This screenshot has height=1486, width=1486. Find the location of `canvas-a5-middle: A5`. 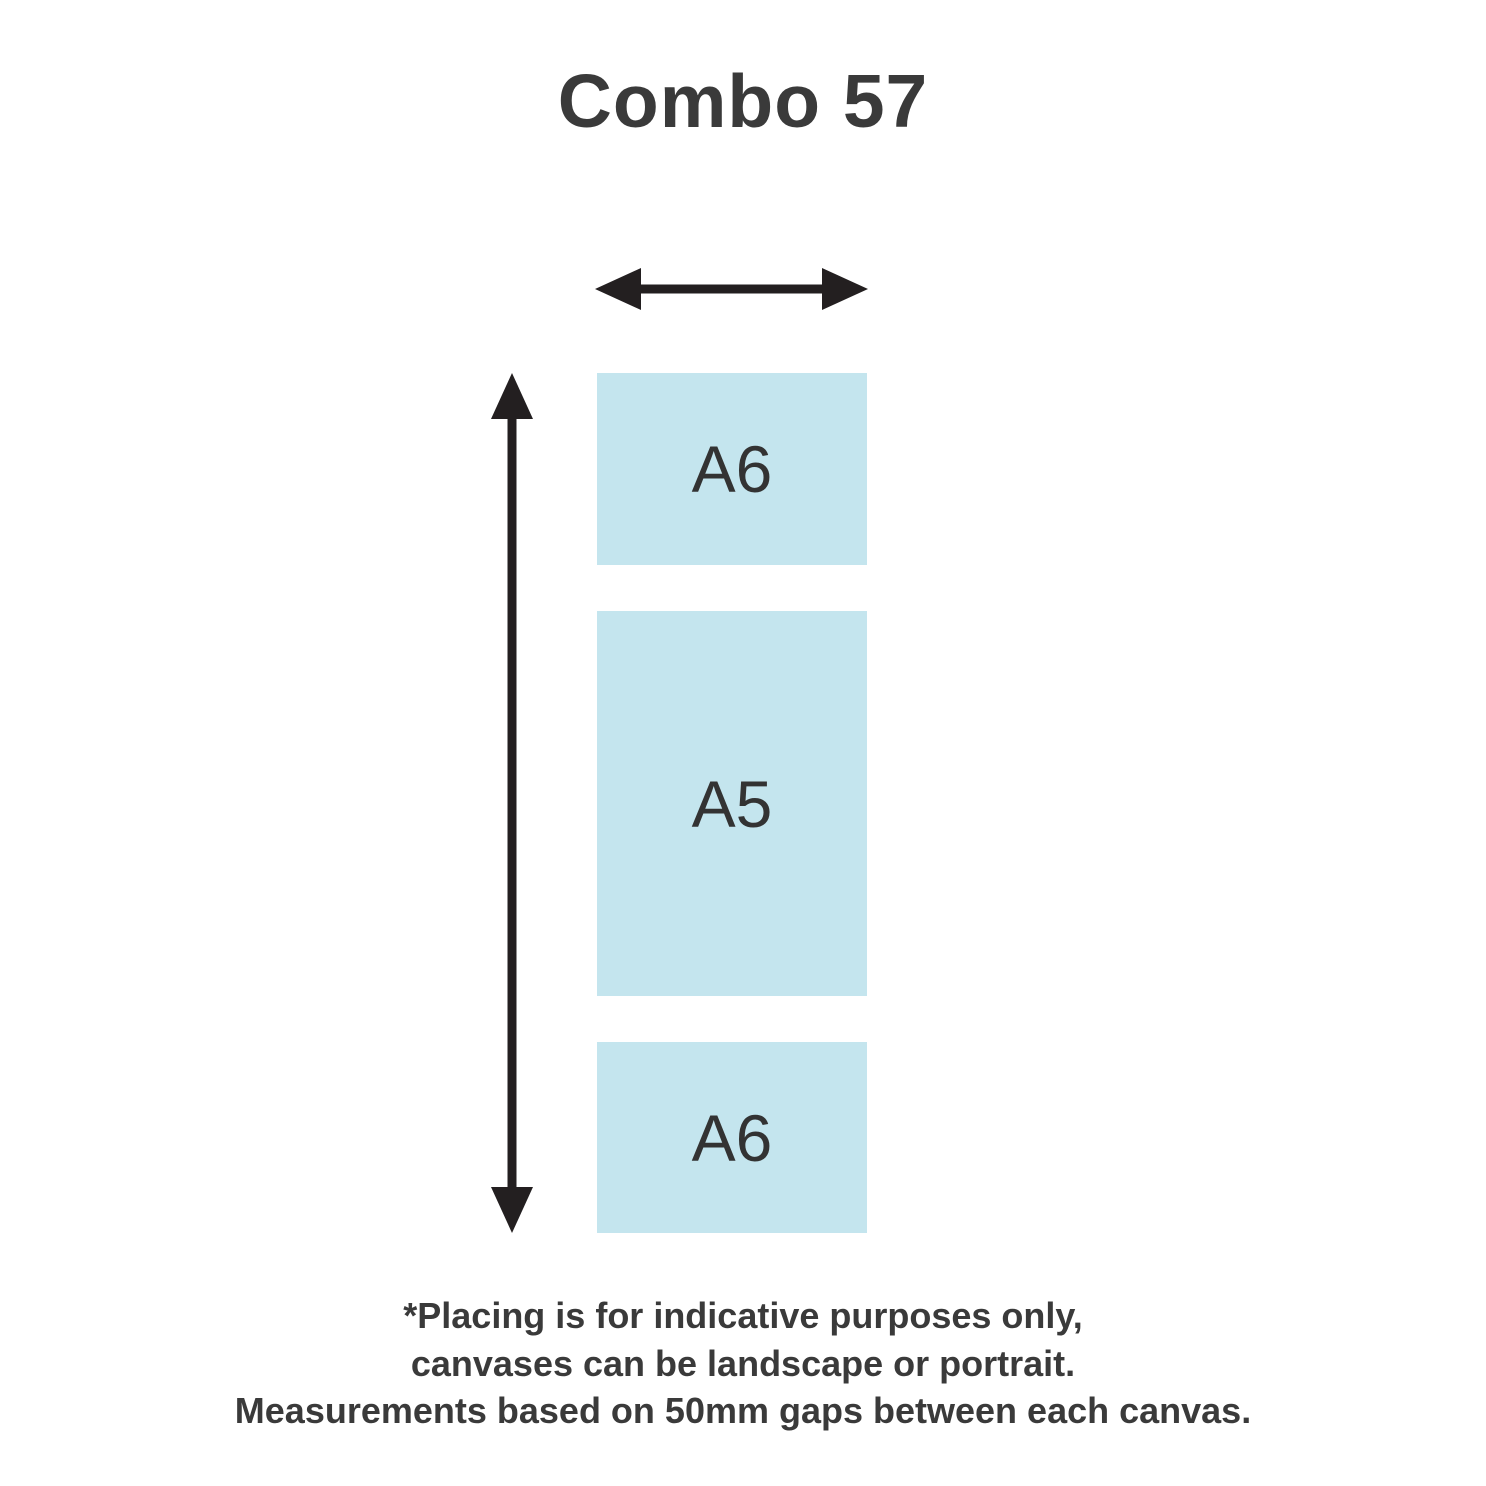

canvas-a5-middle: A5 is located at coordinates (732, 803).